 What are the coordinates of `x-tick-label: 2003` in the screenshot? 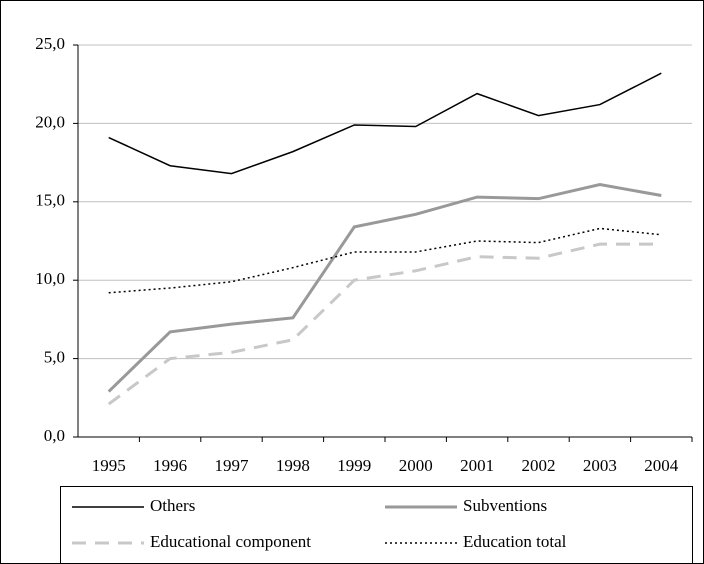 It's located at (600, 465).